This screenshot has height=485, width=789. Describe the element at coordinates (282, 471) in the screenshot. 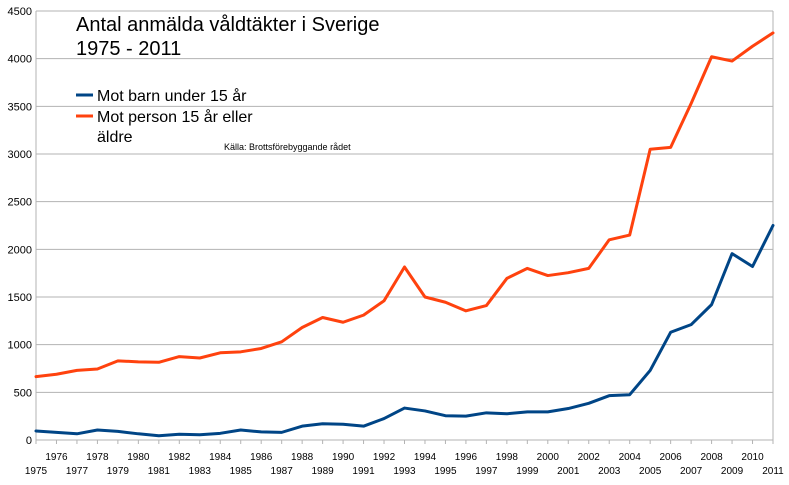

I see `x-tick-label-1987: 1987` at that location.